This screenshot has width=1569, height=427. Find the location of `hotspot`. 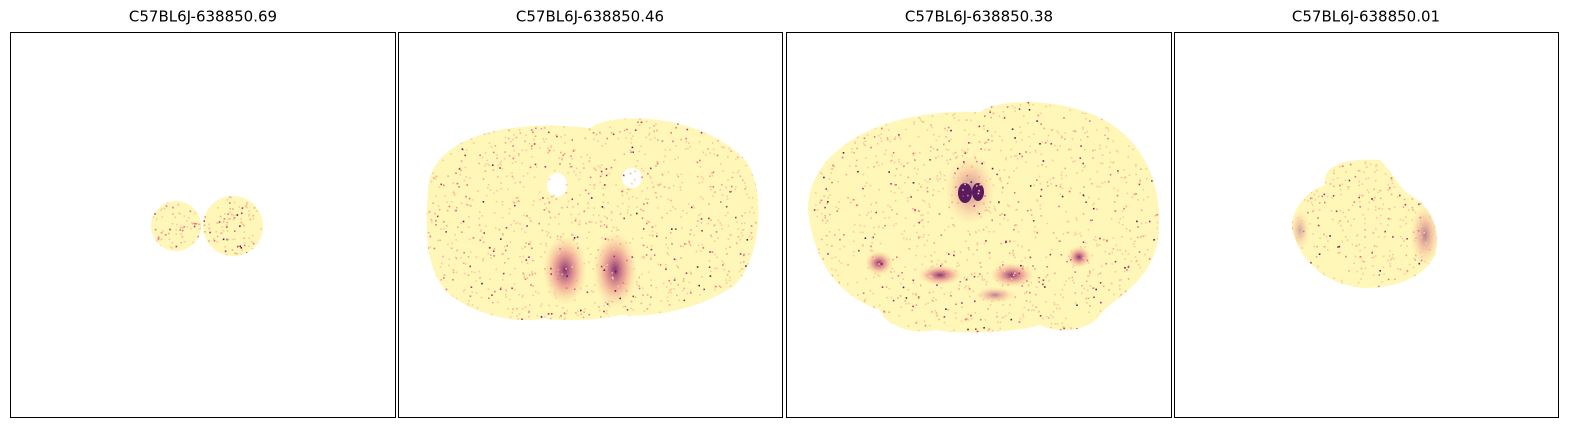

hotspot is located at coordinates (940, 275).